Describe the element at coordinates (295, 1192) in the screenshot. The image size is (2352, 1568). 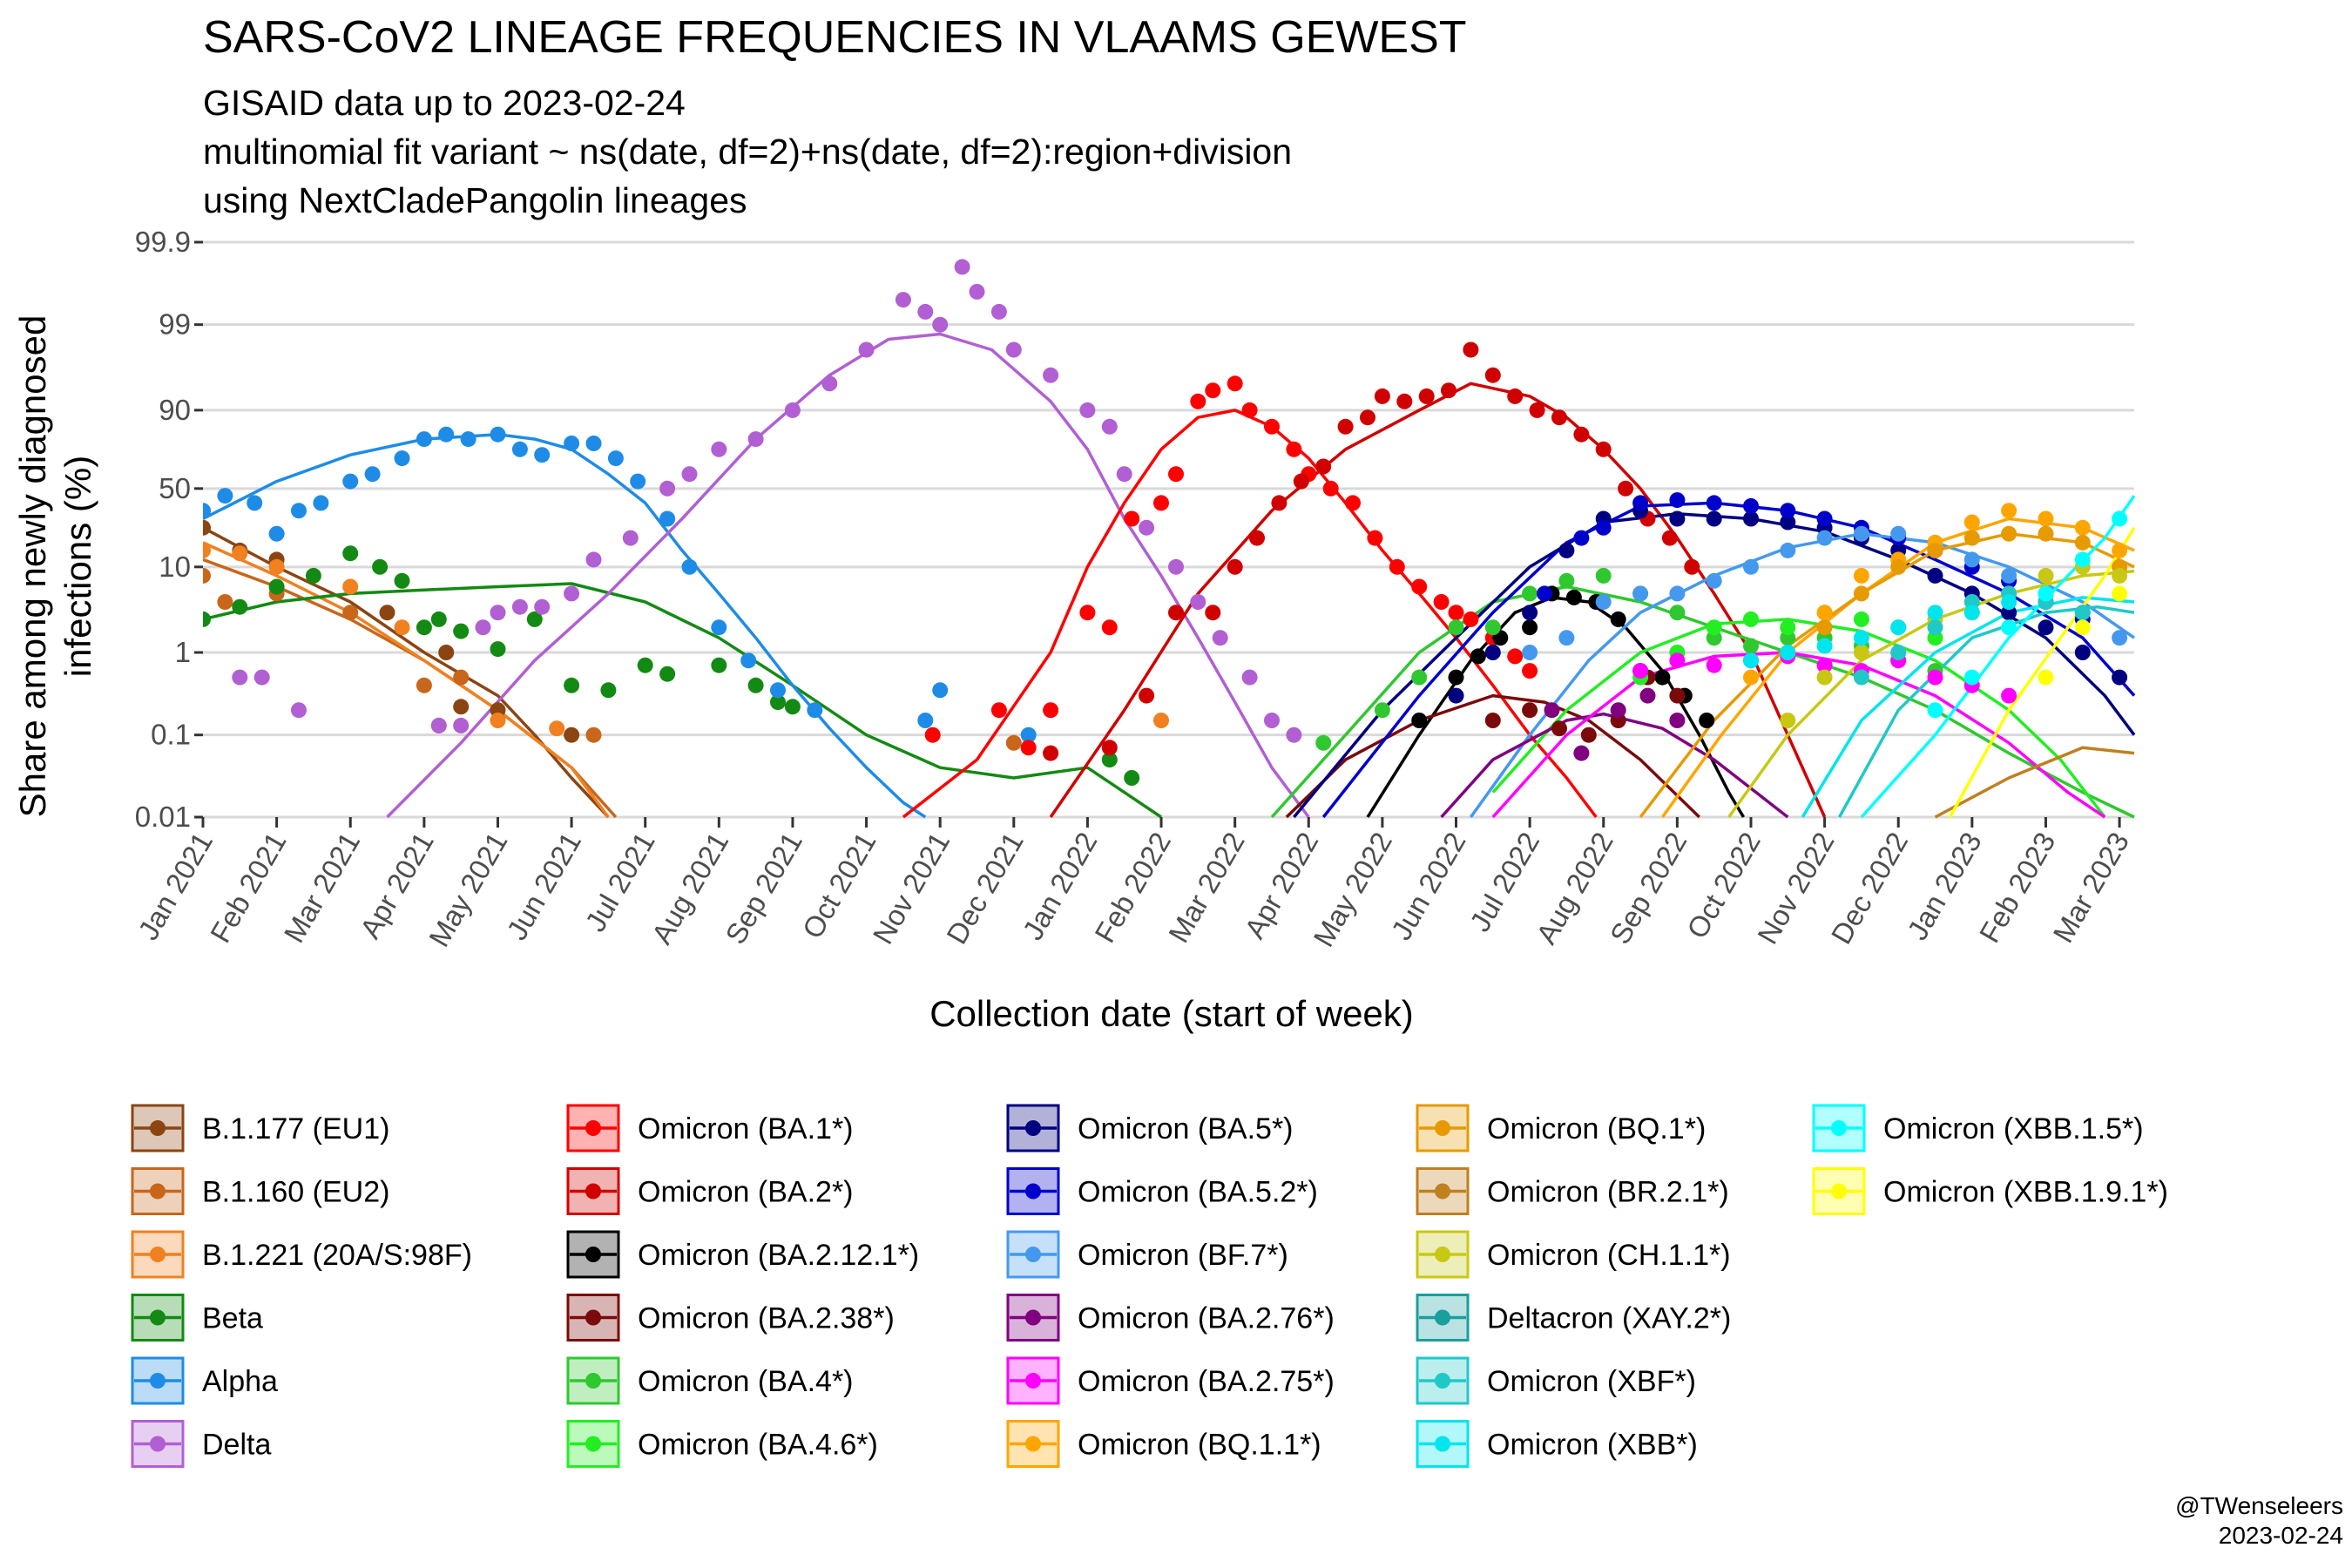
I see `legend-label: B.1.160 (EU2)` at that location.